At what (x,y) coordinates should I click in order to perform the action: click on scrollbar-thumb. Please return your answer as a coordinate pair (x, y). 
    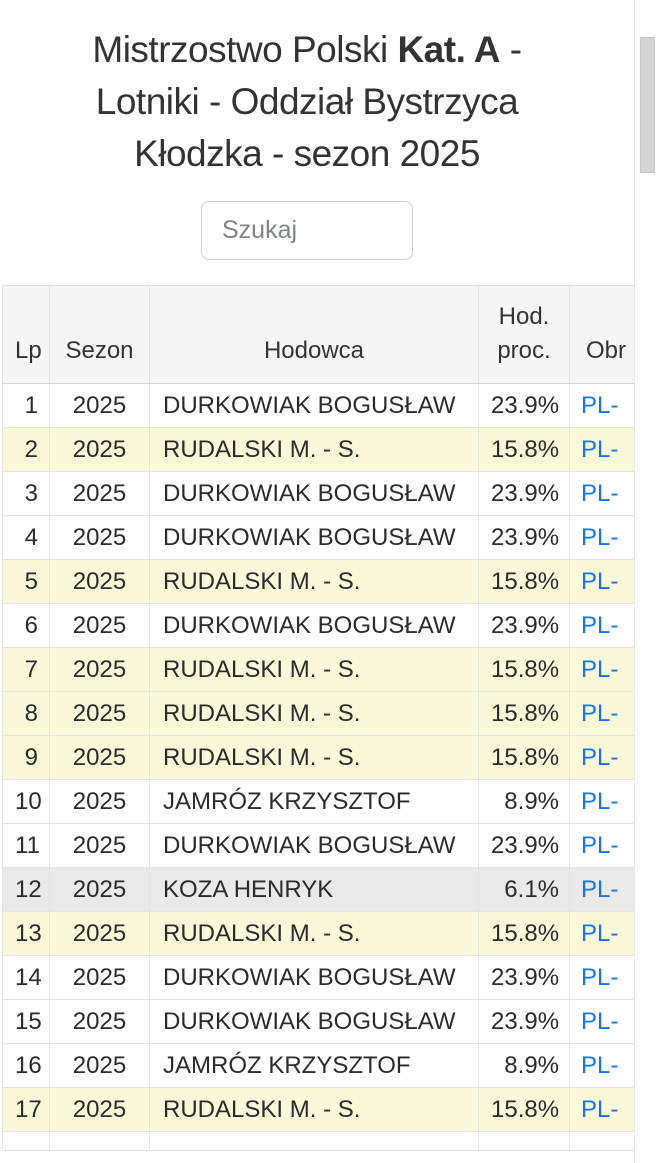
    Looking at the image, I should click on (647, 105).